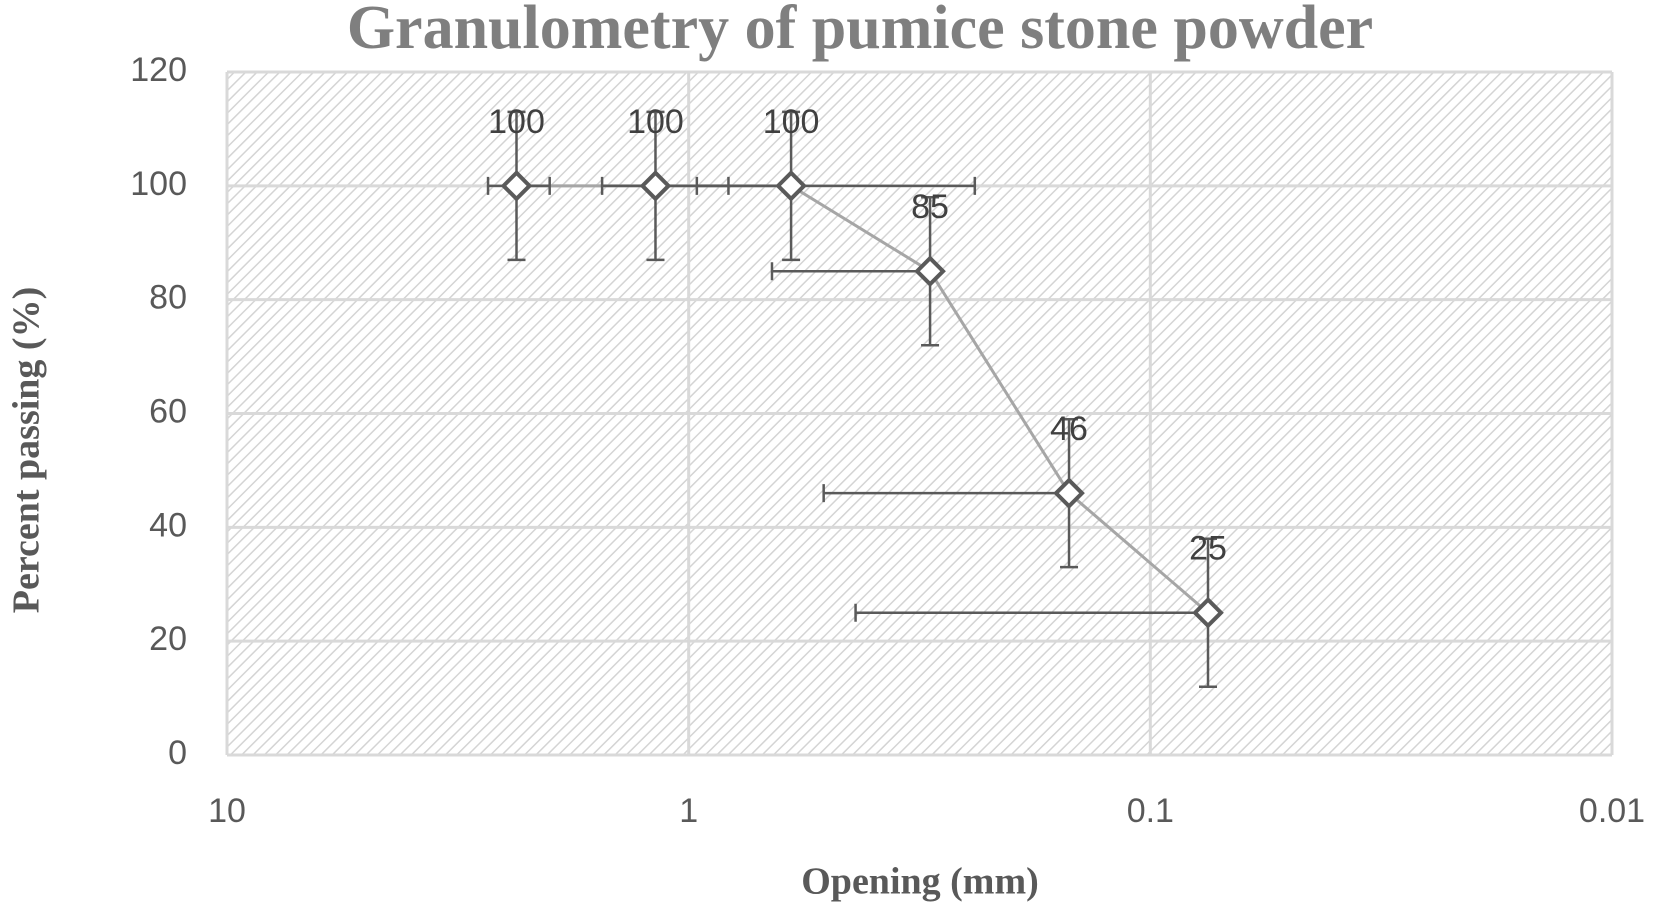 The image size is (1654, 913). Describe the element at coordinates (930, 207) in the screenshot. I see `data-label: 85` at that location.